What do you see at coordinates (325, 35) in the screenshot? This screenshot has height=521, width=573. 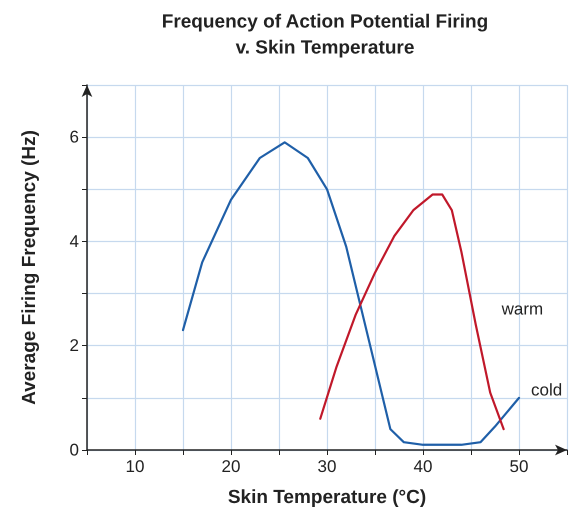 I see `chart-title: Frequency of Action Potential Firing v. Skin Temperature` at bounding box center [325, 35].